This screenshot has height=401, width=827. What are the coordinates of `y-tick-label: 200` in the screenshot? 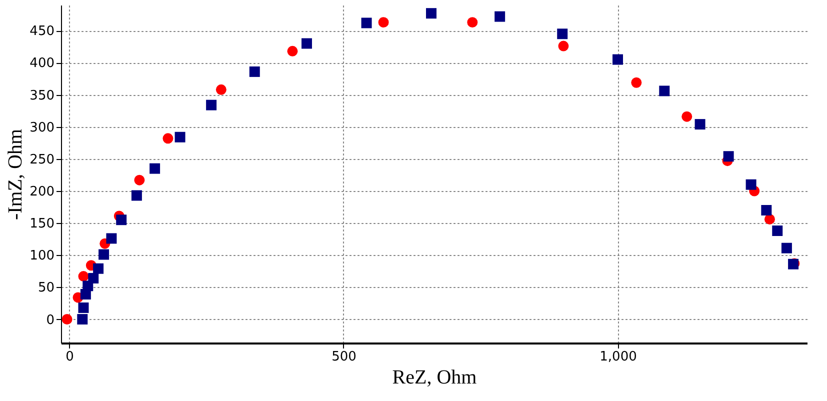 It's located at (42, 192).